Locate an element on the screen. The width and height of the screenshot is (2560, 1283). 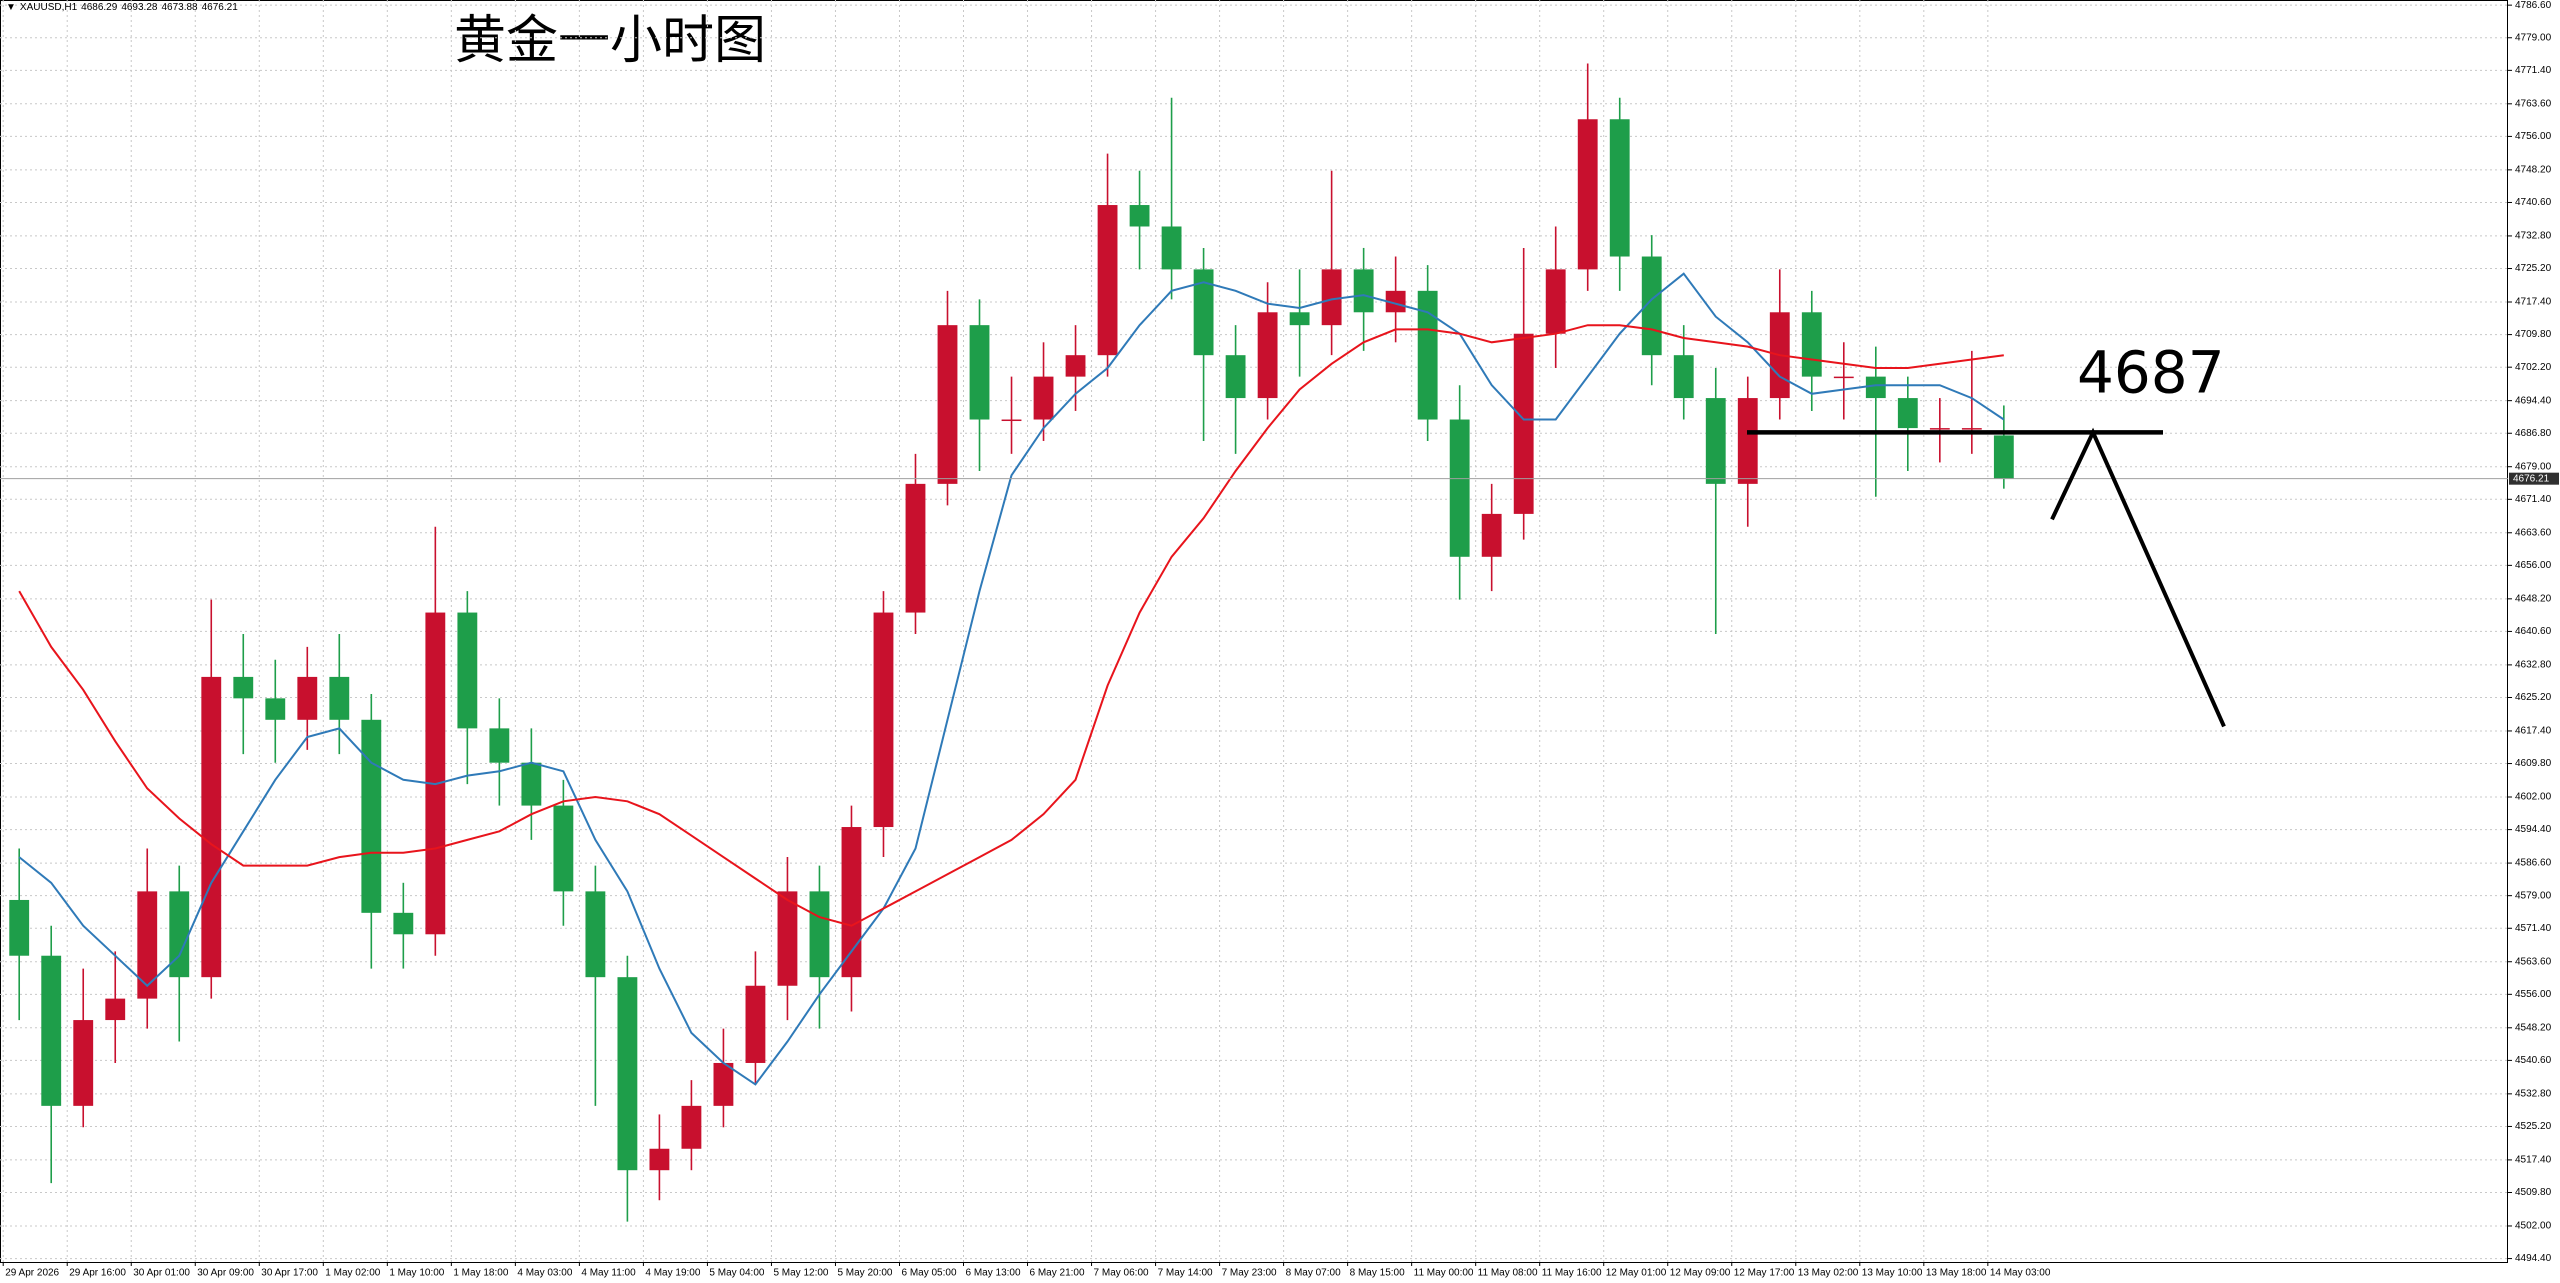
y-tick-label: 4532.80 is located at coordinates (2533, 1093).